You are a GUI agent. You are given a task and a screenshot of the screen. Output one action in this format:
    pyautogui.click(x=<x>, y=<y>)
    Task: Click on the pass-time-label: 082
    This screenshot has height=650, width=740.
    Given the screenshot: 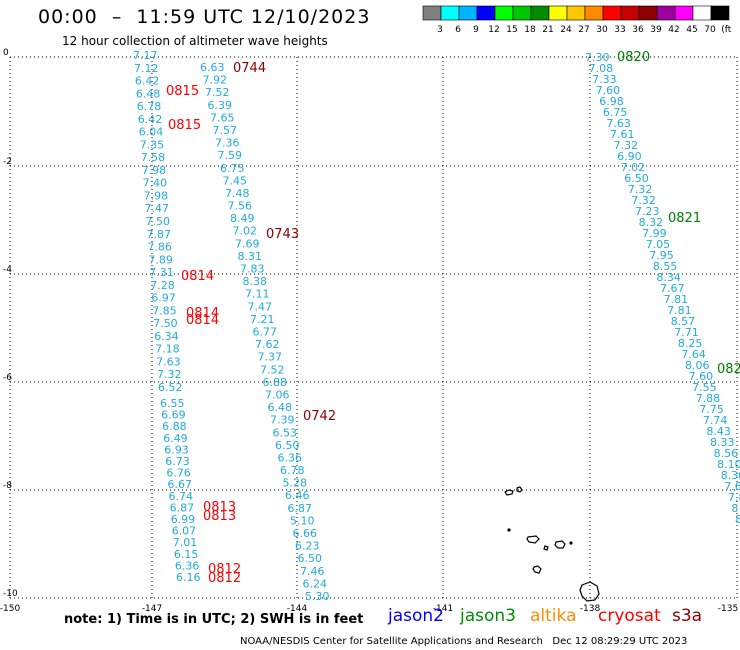 What is the action you would take?
    pyautogui.click(x=728, y=369)
    